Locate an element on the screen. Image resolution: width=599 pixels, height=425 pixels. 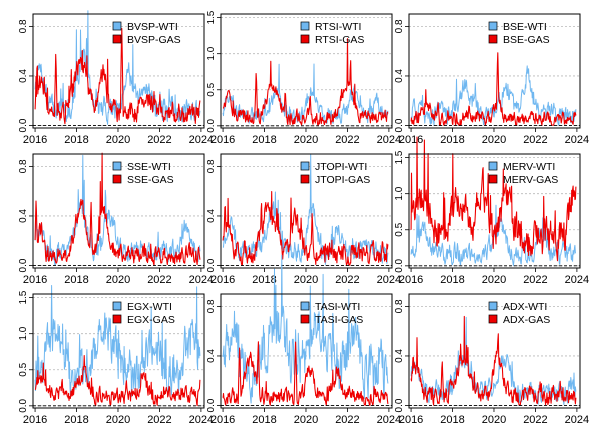
legend-label: BVSP-WTI is located at coordinates (152, 27).